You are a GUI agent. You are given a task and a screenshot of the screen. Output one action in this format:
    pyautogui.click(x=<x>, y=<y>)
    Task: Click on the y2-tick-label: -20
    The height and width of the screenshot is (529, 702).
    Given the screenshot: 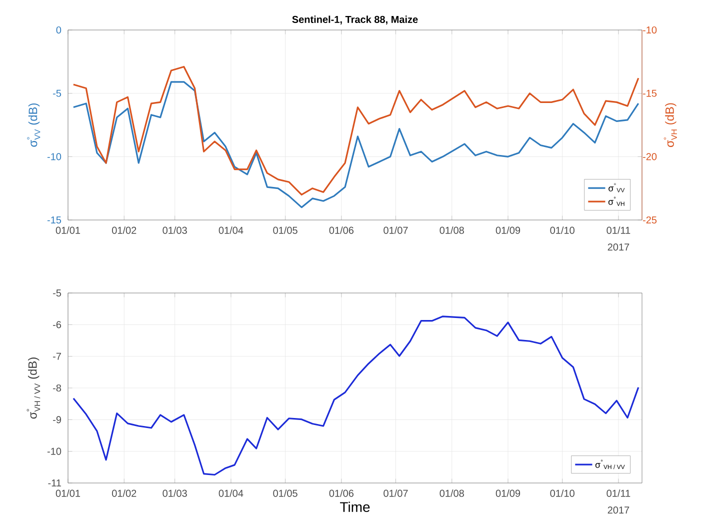 What is the action you would take?
    pyautogui.click(x=649, y=156)
    